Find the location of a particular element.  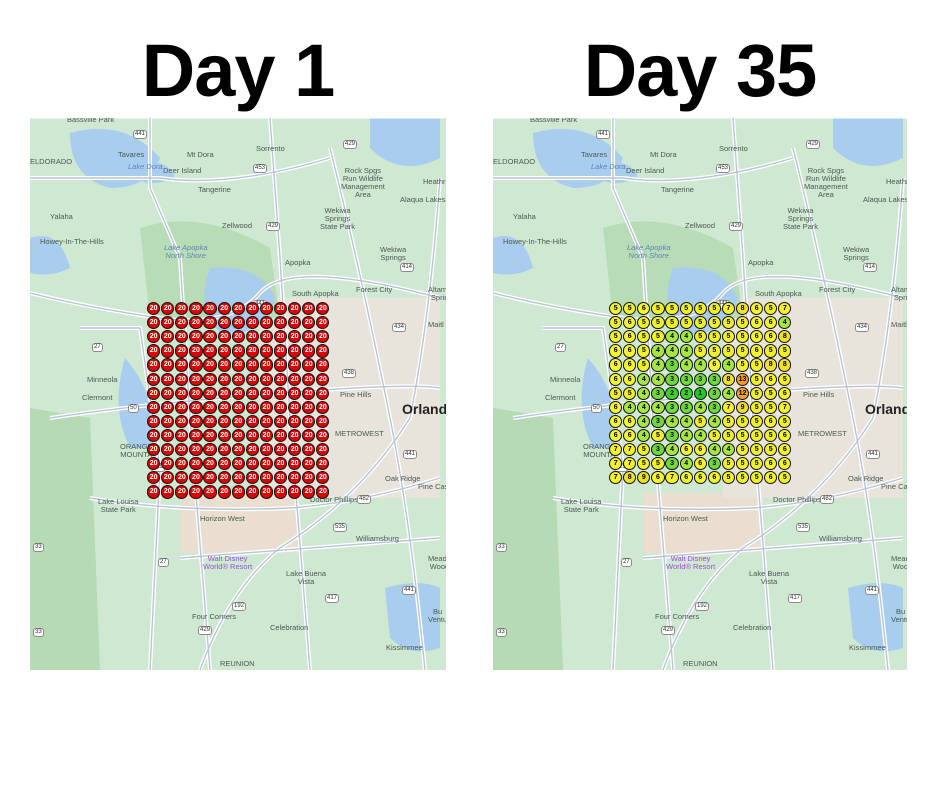

rank-marker: 1 is located at coordinates (700, 393).